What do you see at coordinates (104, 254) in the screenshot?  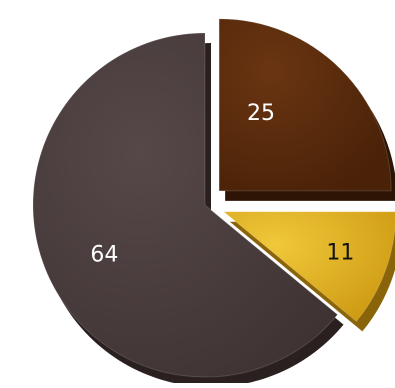 I see `pie-label-2: 64` at bounding box center [104, 254].